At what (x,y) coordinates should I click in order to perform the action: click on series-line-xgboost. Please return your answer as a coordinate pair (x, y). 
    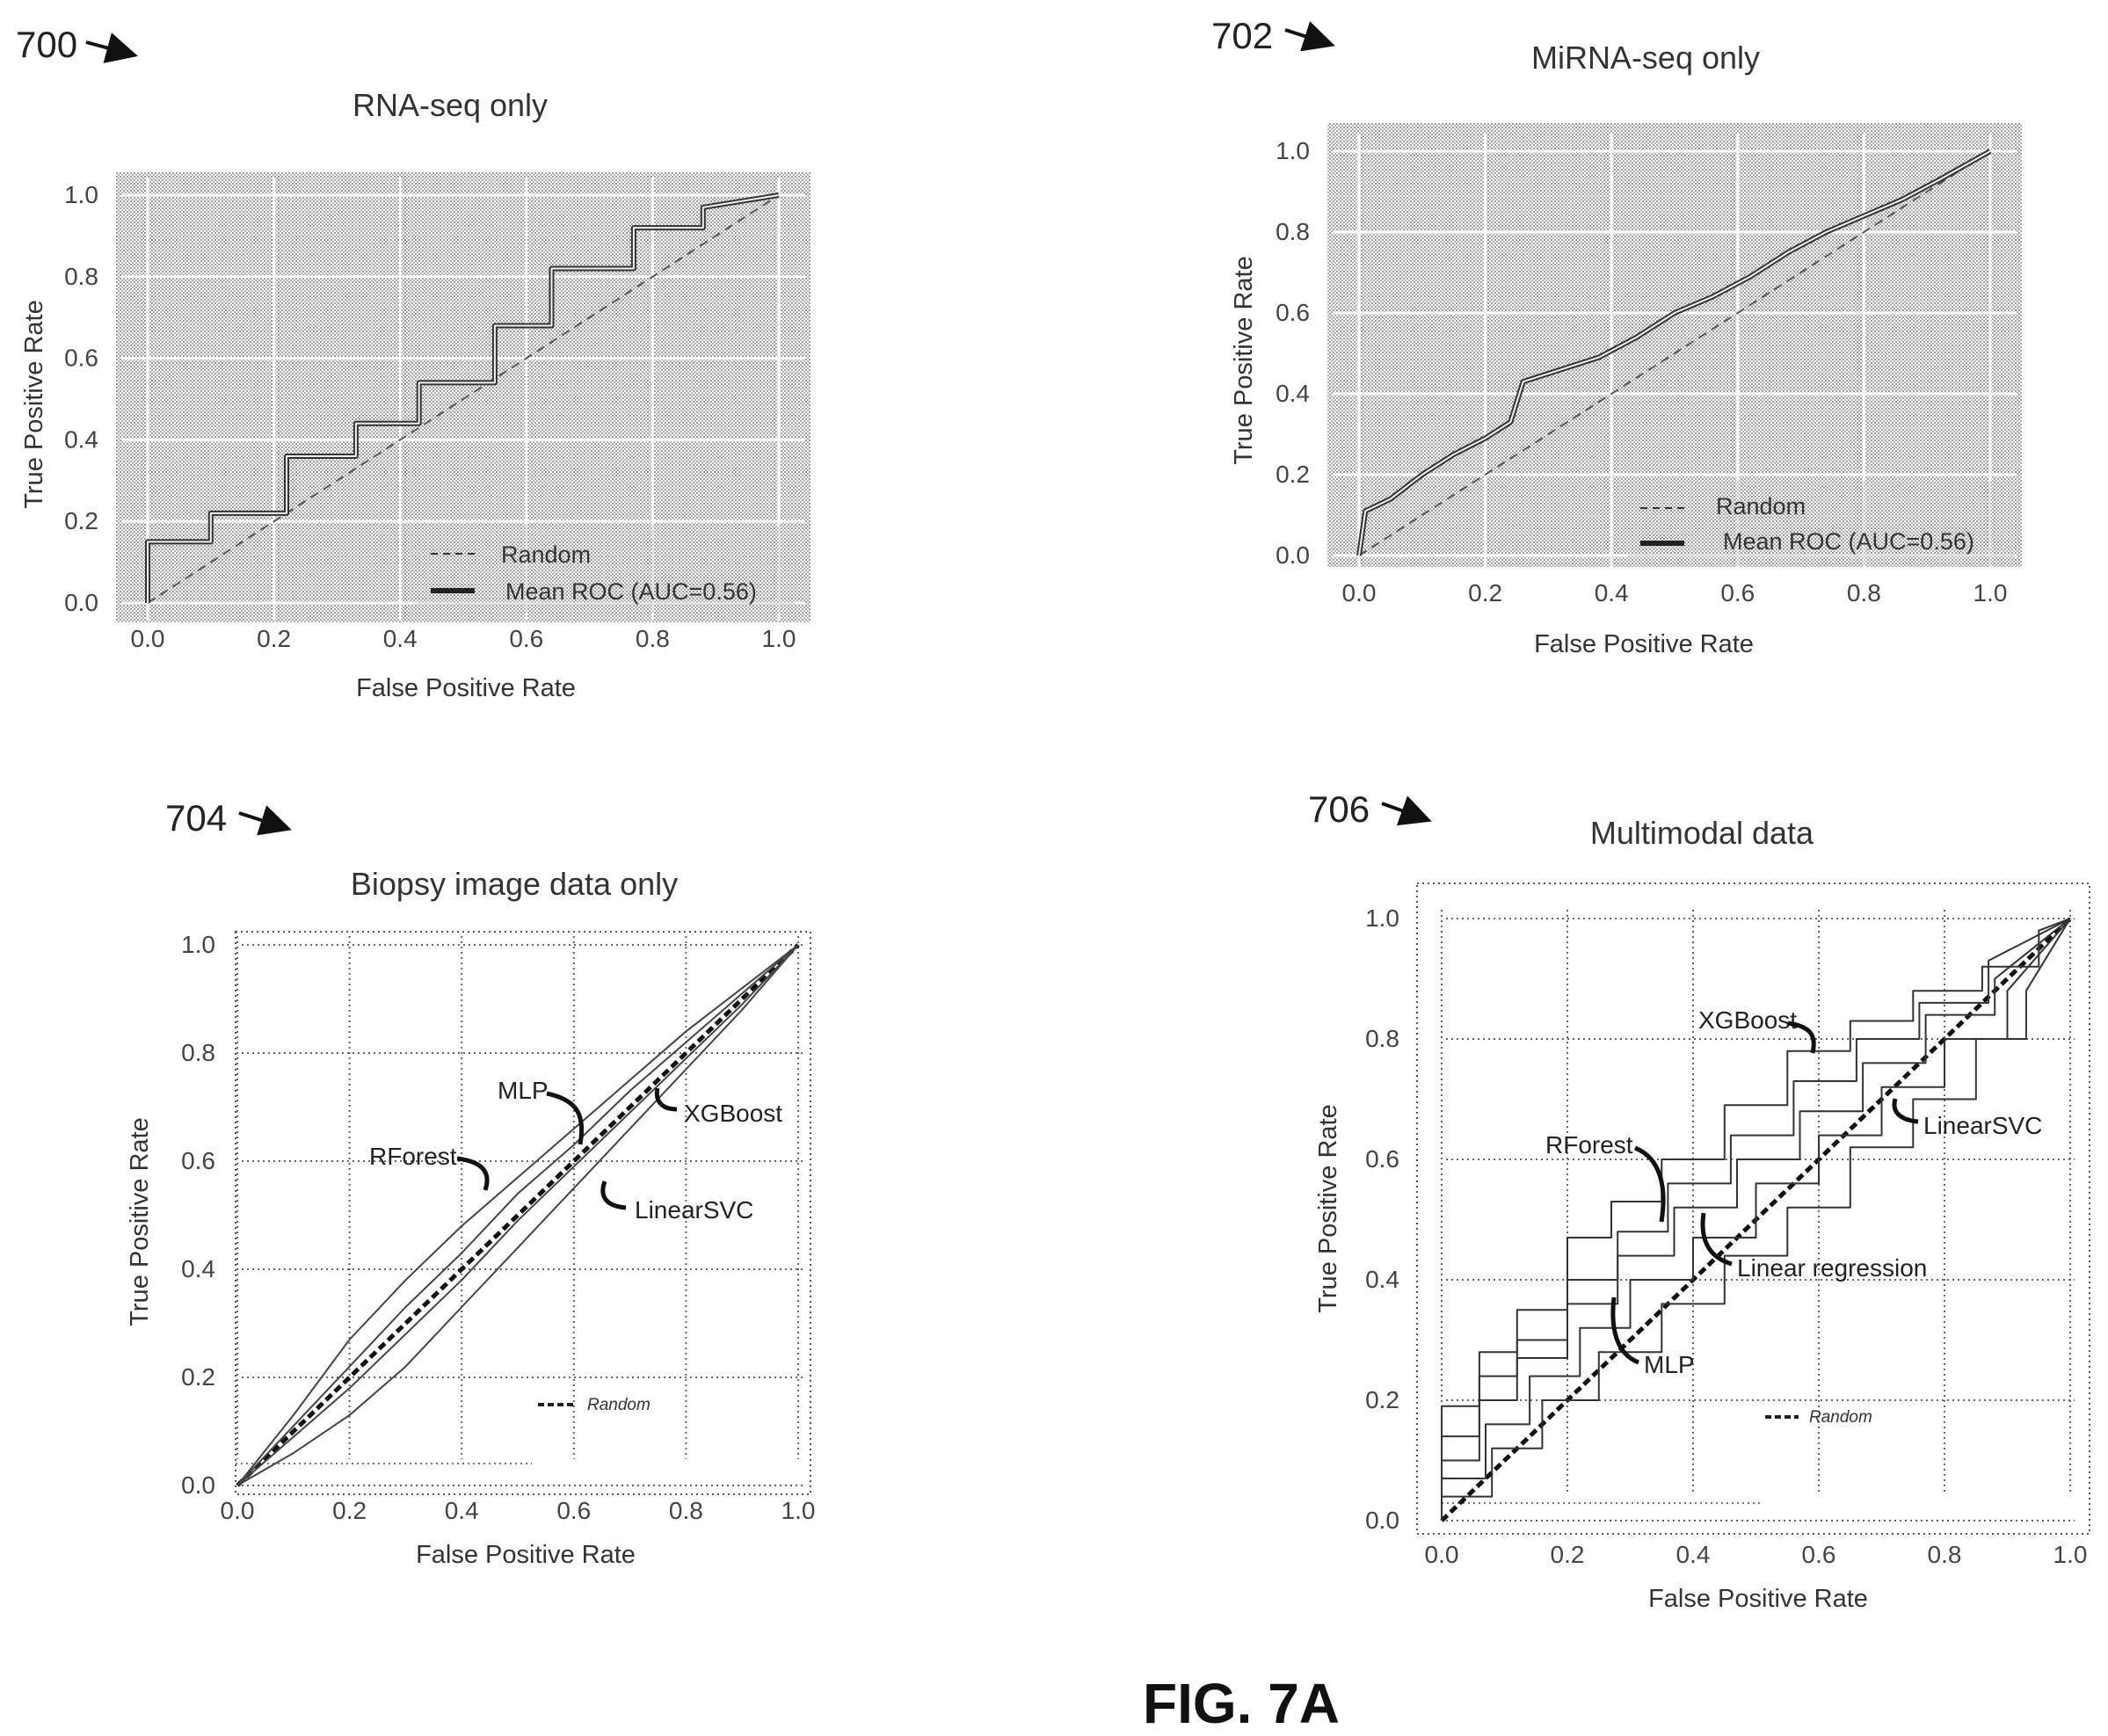
    Looking at the image, I should click on (517, 1215).